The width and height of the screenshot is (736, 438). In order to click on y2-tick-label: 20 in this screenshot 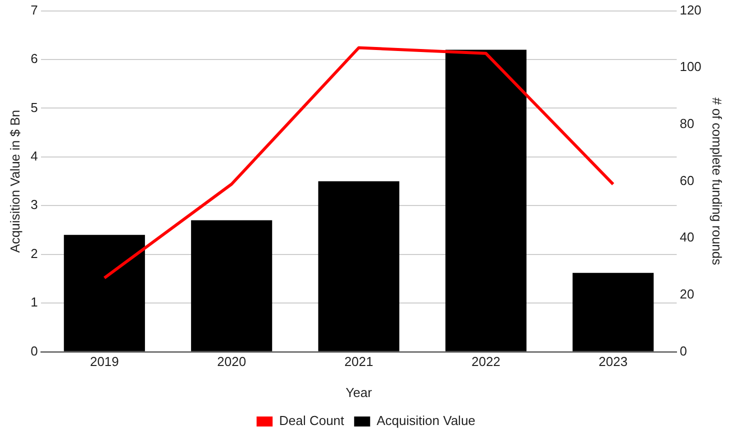, I will do `click(687, 294)`.